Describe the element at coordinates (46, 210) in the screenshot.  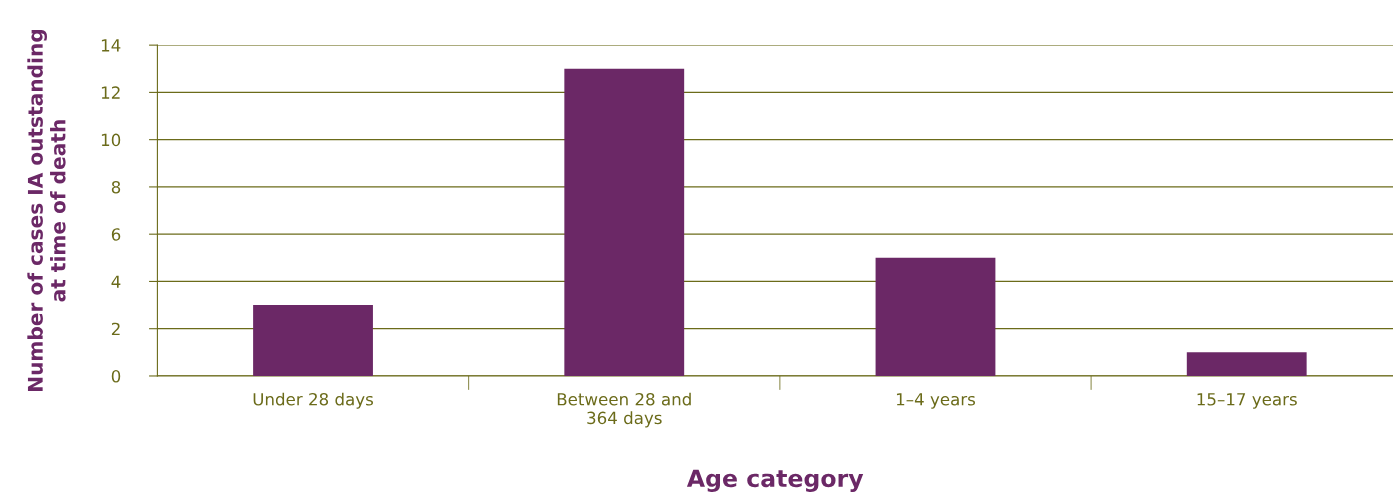
I see `y-axis-title: Number of cases IA outstanding at time of death` at that location.